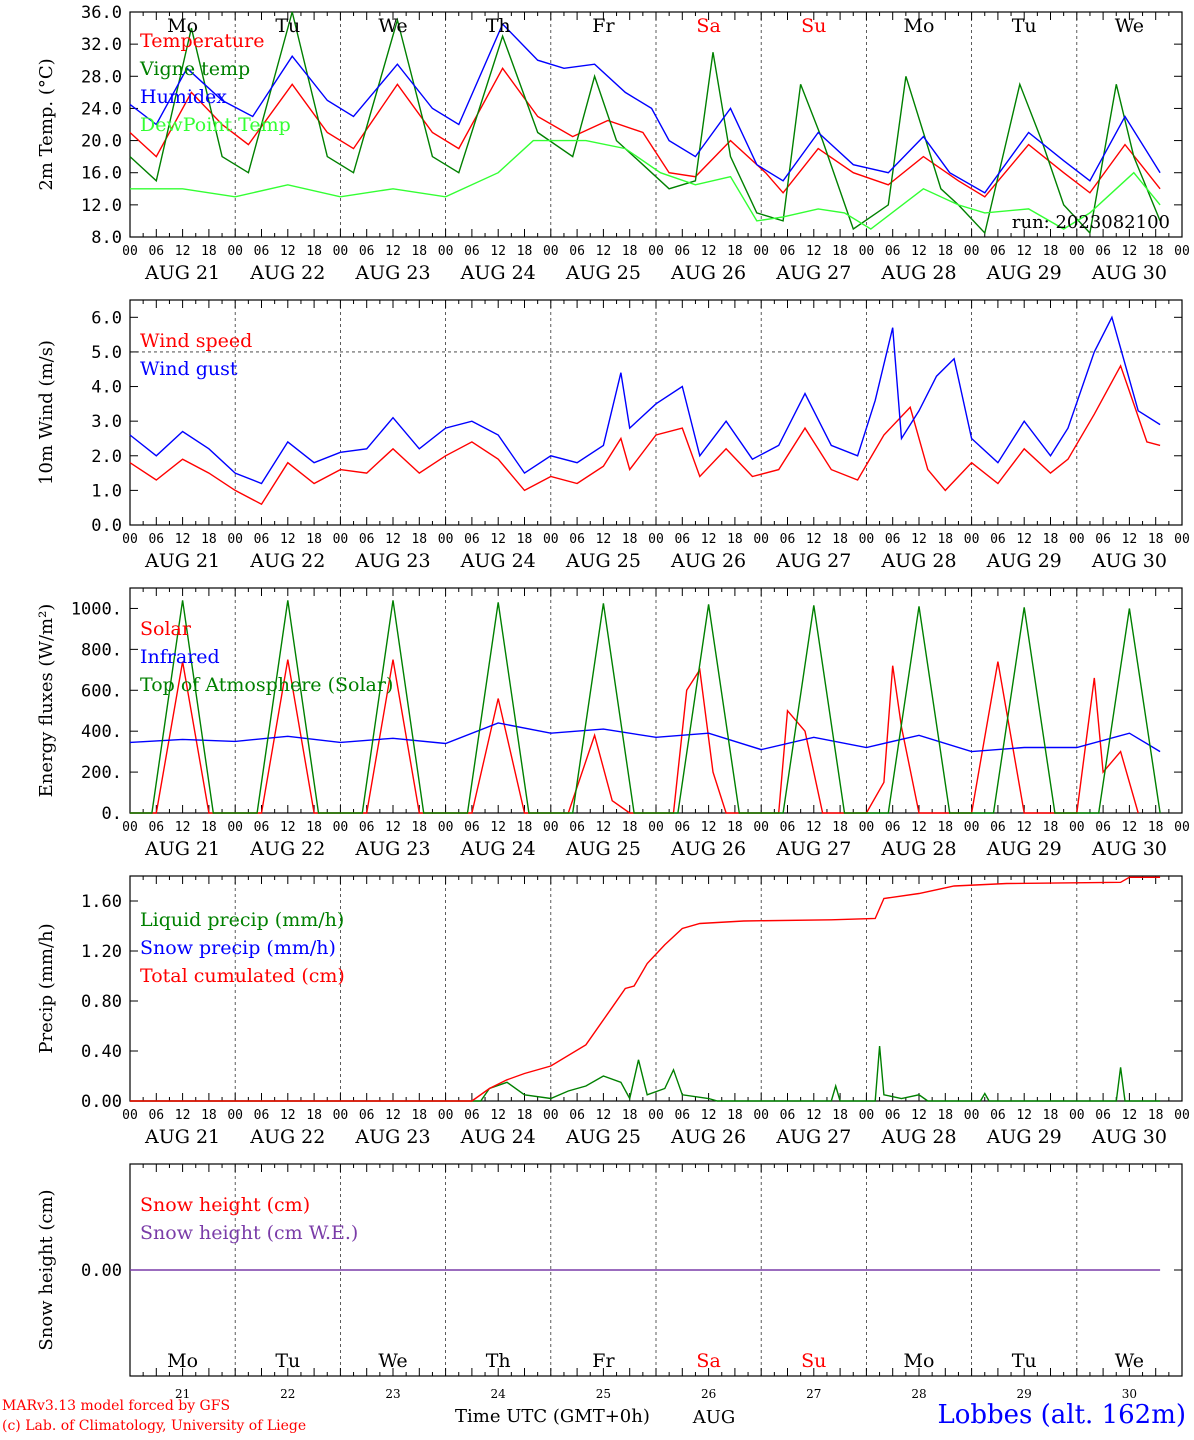 The width and height of the screenshot is (1194, 1440). I want to click on x-date-label: AUG 22, so click(287, 849).